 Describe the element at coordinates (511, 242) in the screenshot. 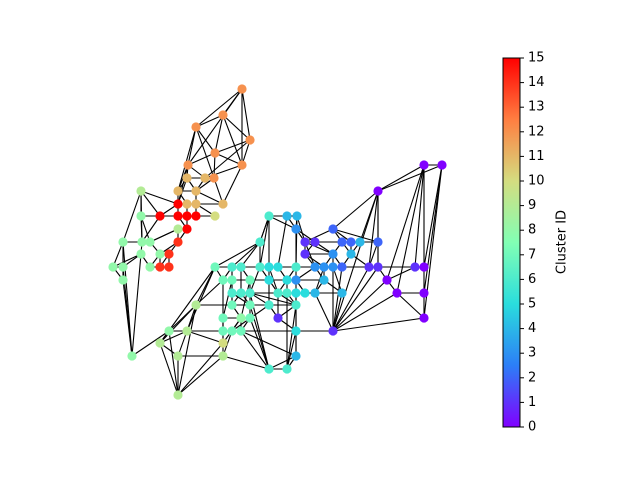

I see `colorbar-gradient` at that location.